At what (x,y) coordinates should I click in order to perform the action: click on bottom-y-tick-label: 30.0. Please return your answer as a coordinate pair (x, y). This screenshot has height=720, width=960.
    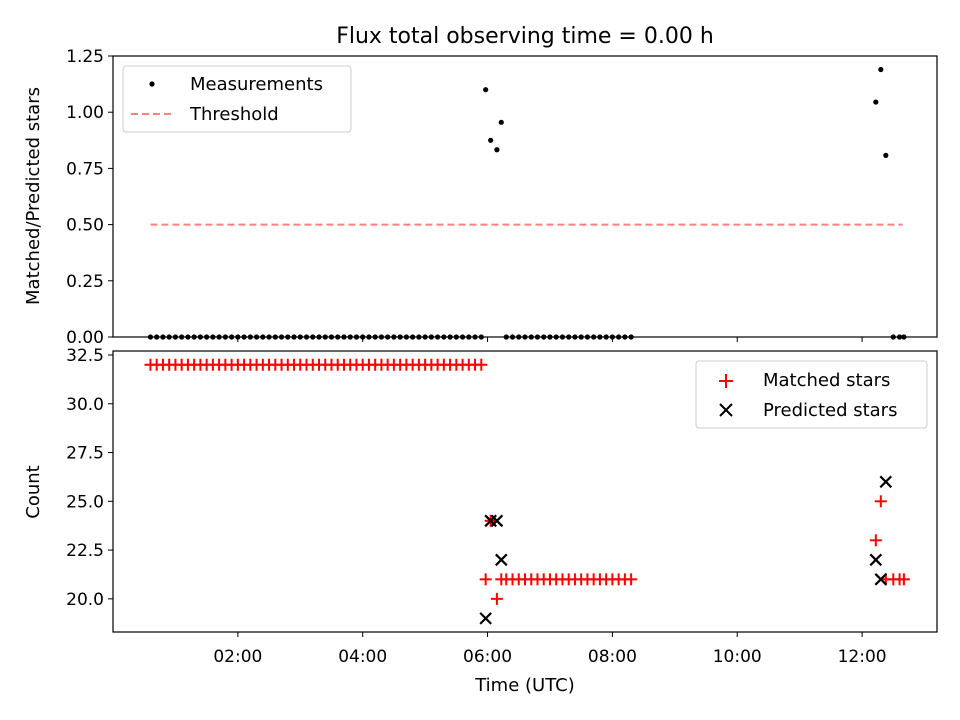
    Looking at the image, I should click on (85, 405).